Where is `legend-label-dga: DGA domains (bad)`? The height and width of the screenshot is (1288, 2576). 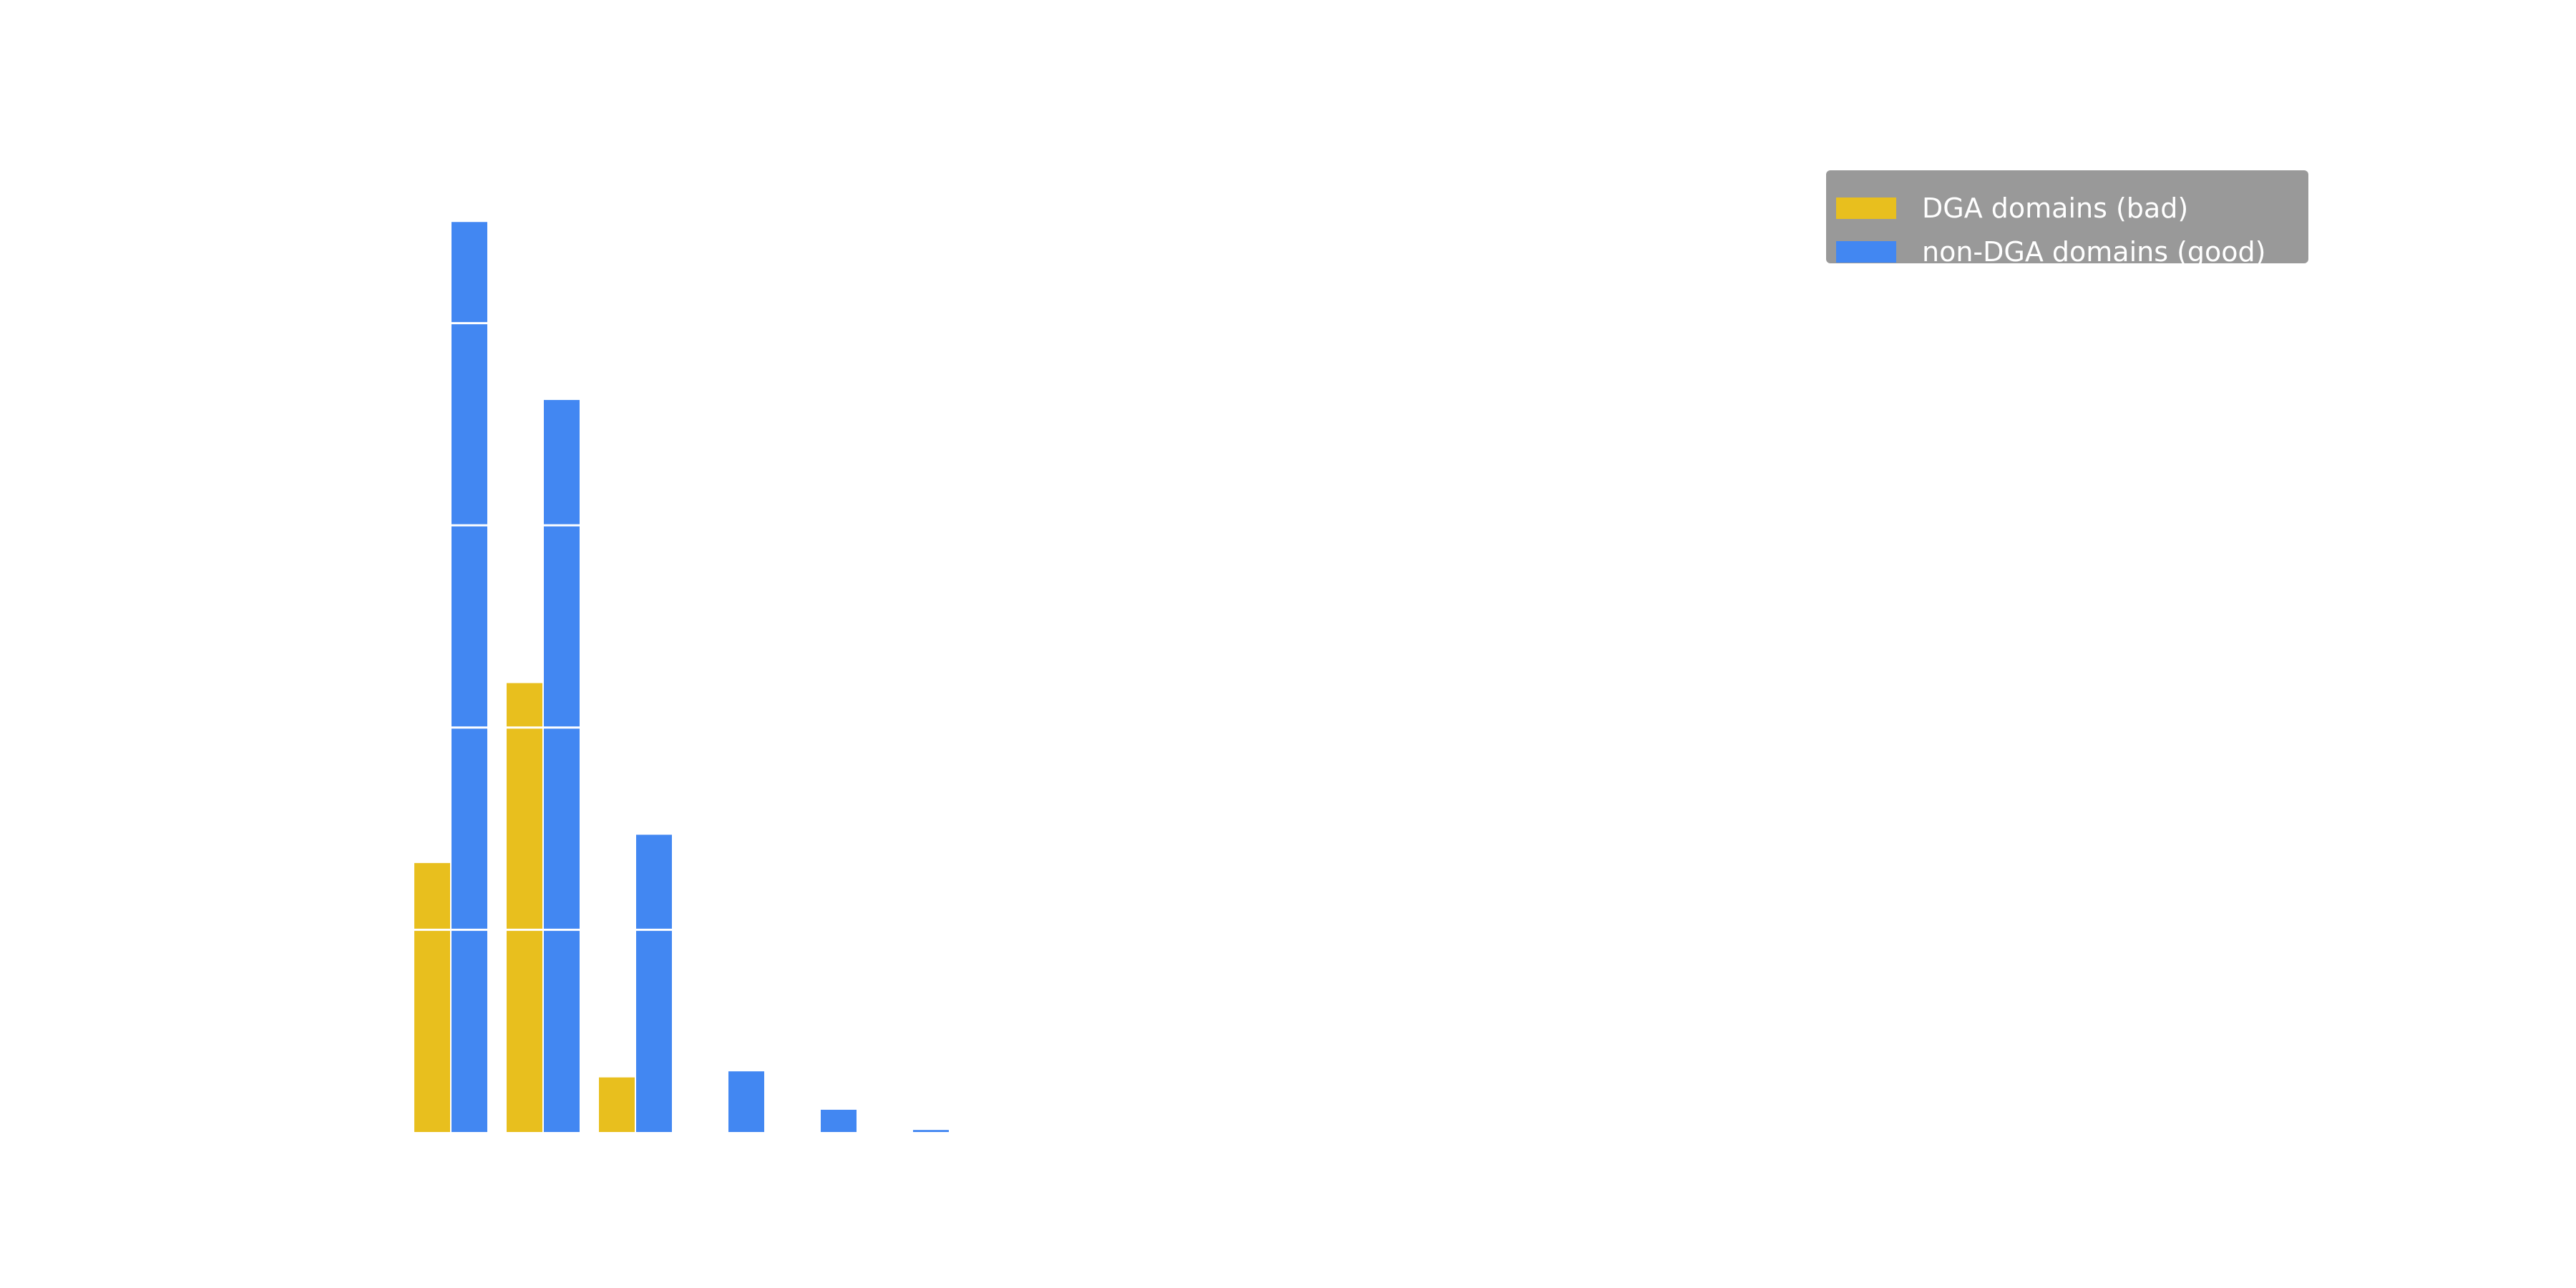 legend-label-dga: DGA domains (bad) is located at coordinates (2055, 208).